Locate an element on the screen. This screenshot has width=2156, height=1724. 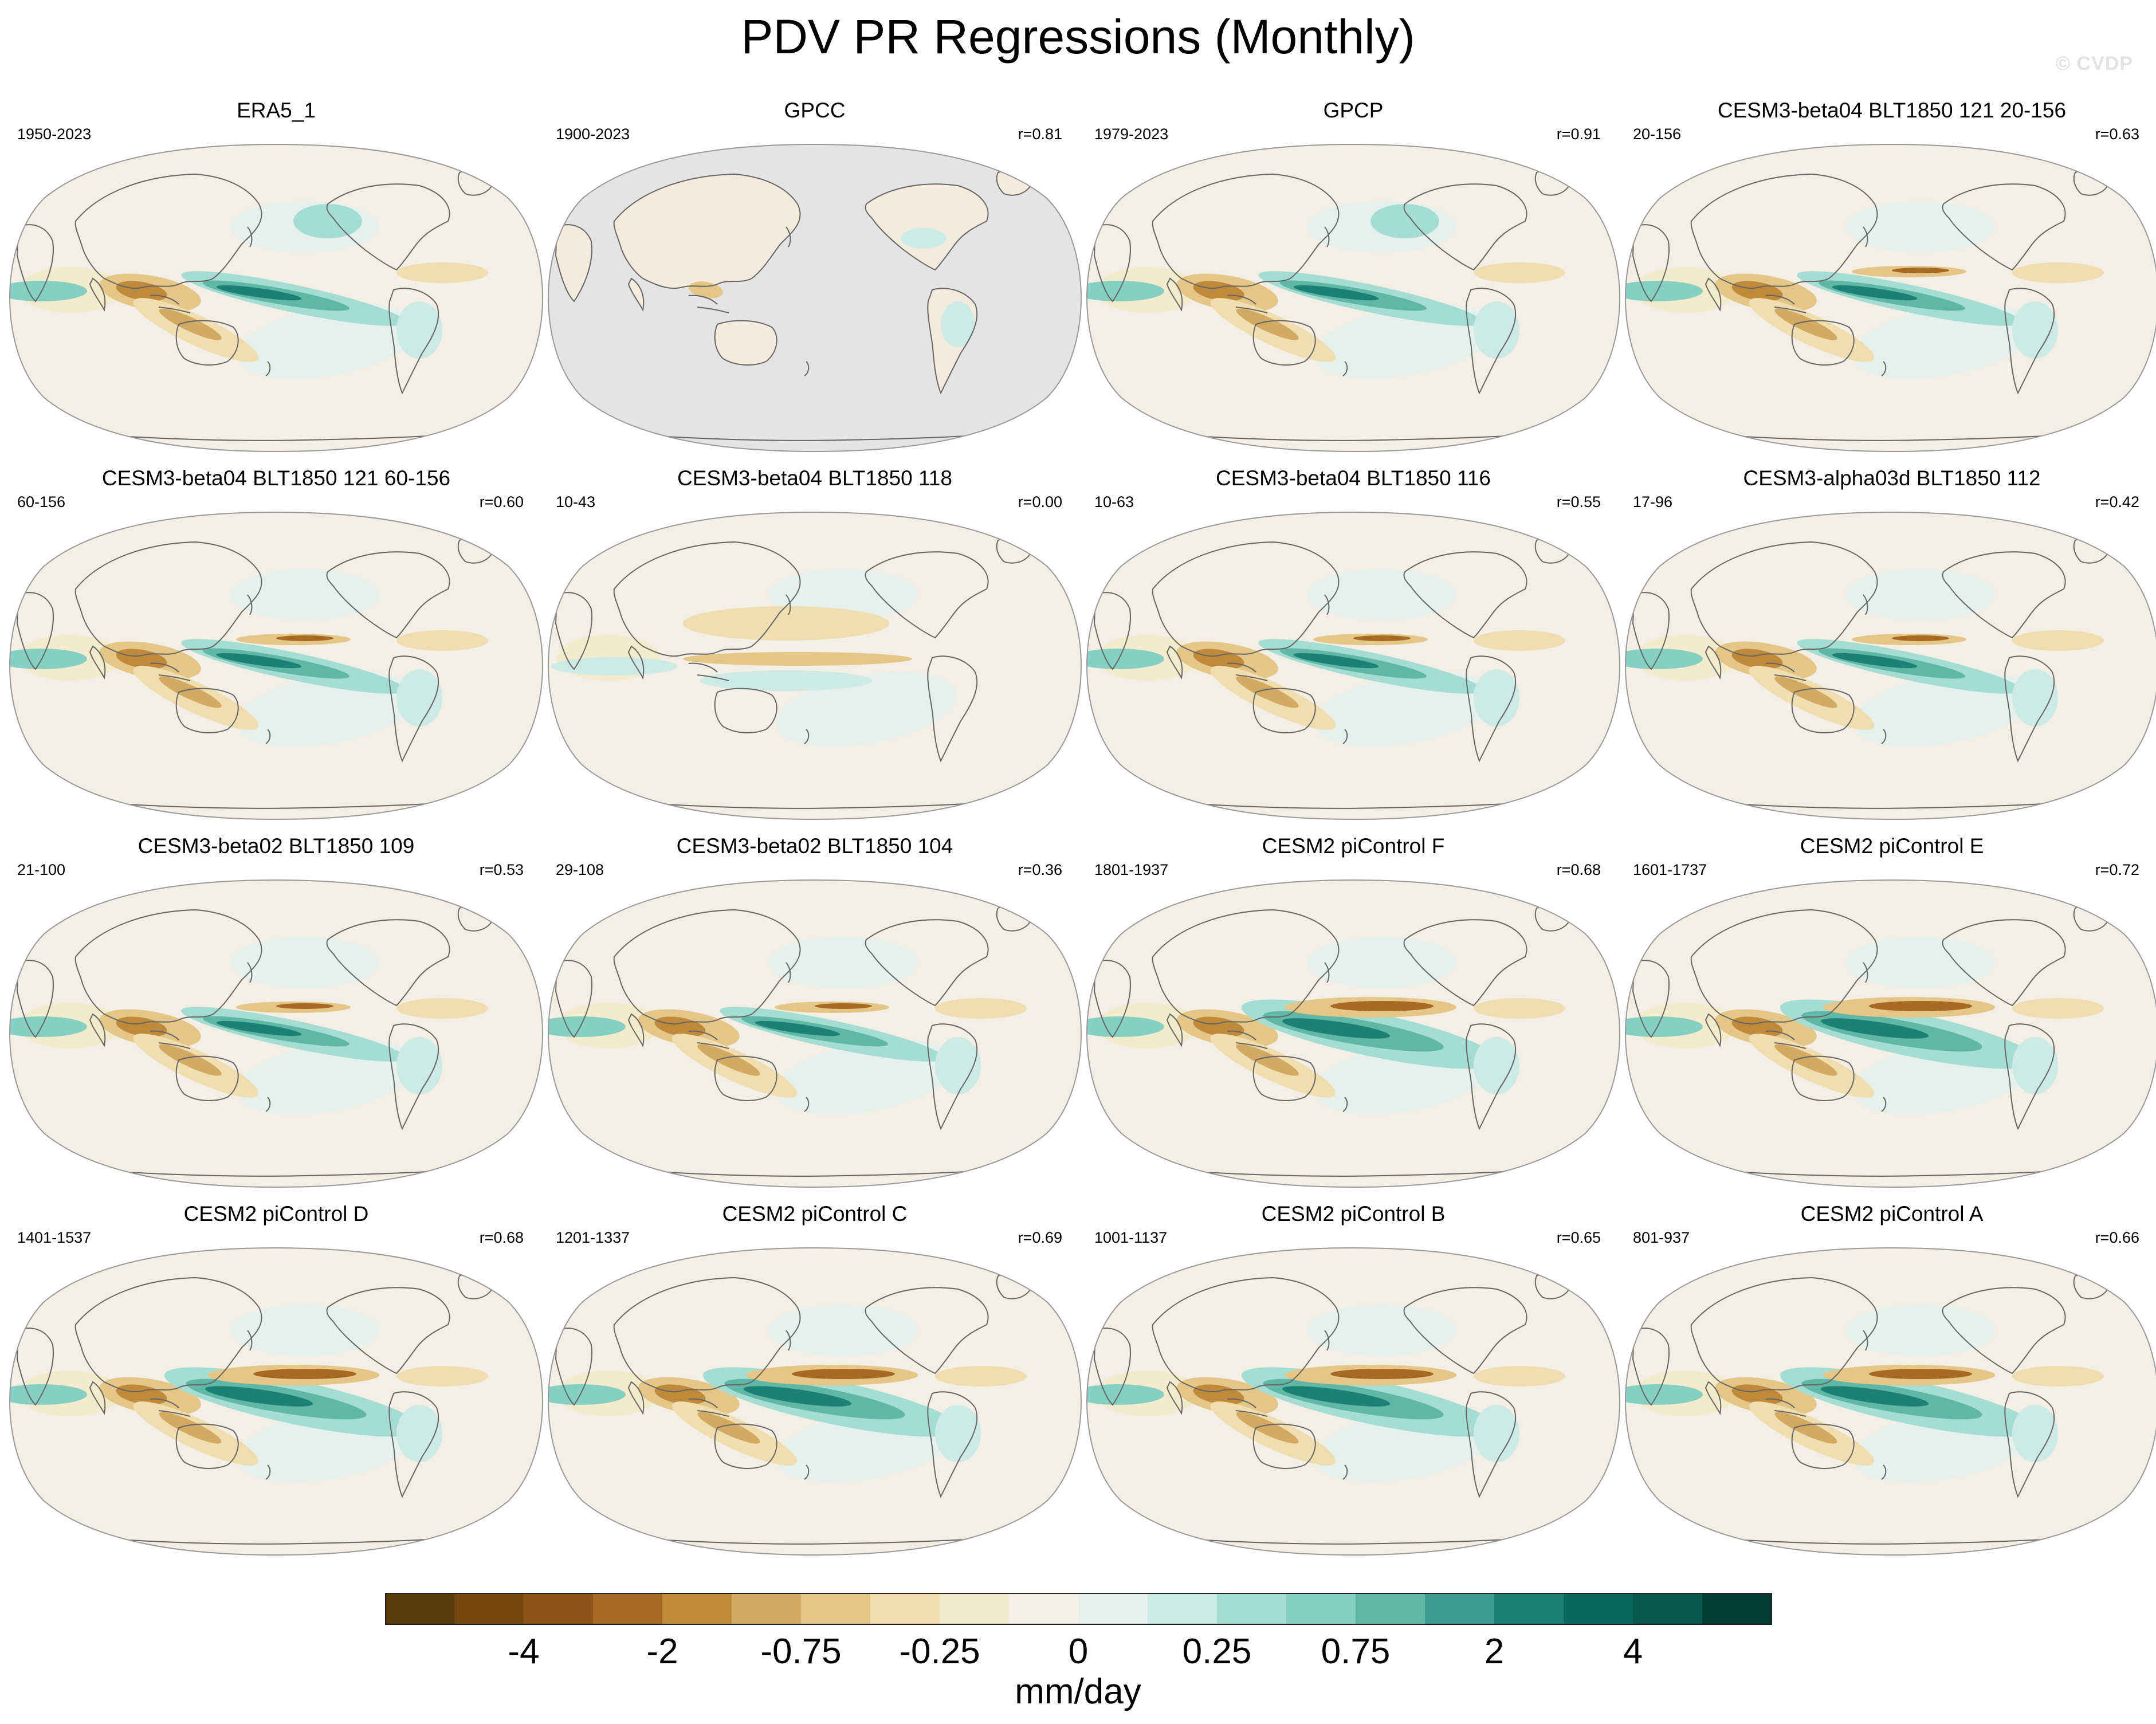
colorbar-tick-label: 2 is located at coordinates (1494, 1652).